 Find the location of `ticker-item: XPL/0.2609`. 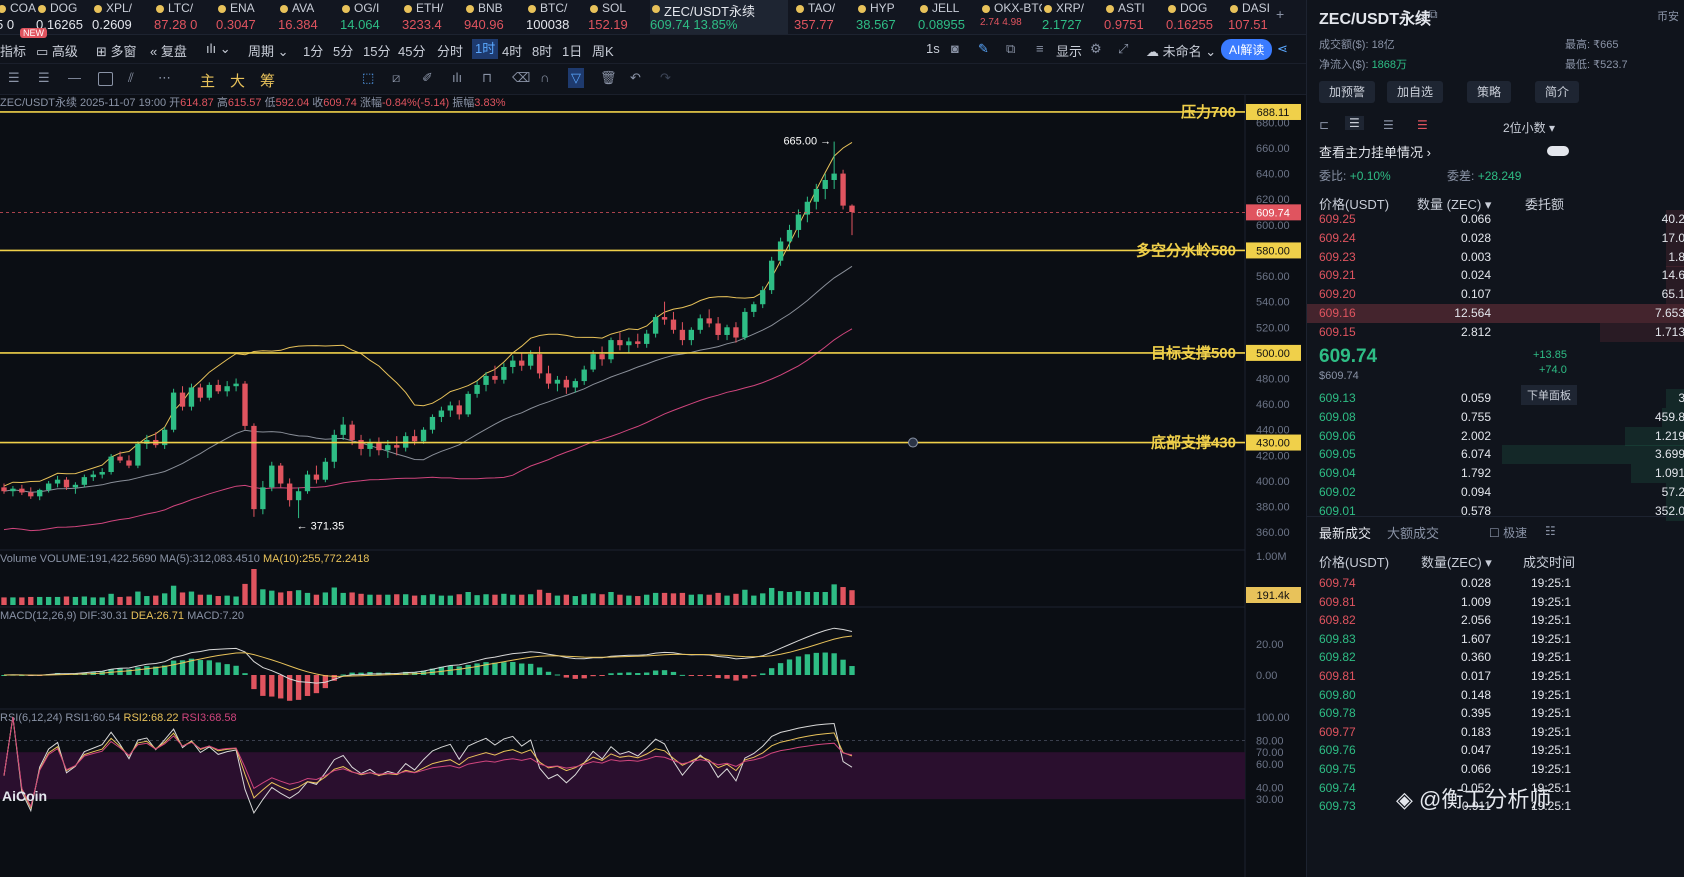

ticker-item: XPL/0.2609 is located at coordinates (123, 17).